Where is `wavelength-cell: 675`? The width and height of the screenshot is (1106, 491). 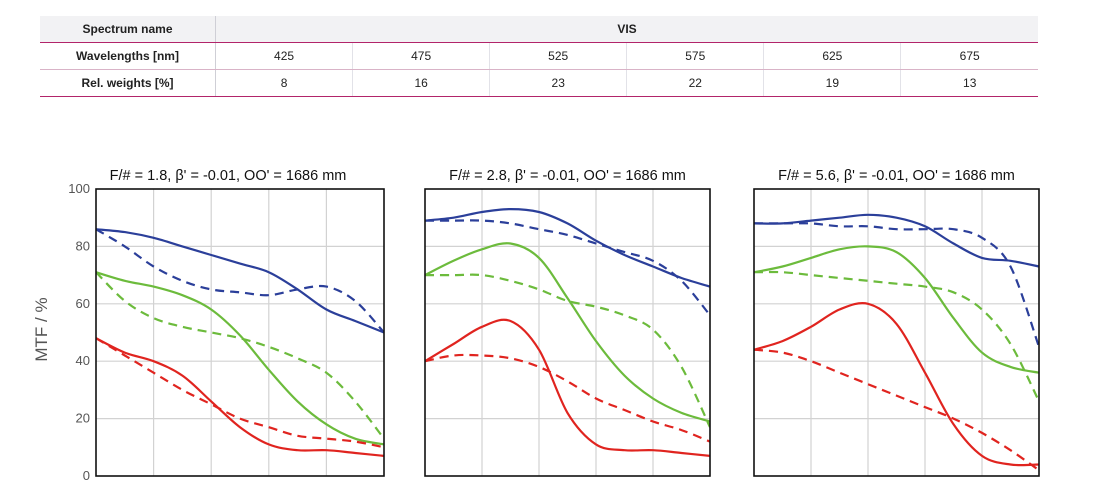
wavelength-cell: 675 is located at coordinates (969, 56).